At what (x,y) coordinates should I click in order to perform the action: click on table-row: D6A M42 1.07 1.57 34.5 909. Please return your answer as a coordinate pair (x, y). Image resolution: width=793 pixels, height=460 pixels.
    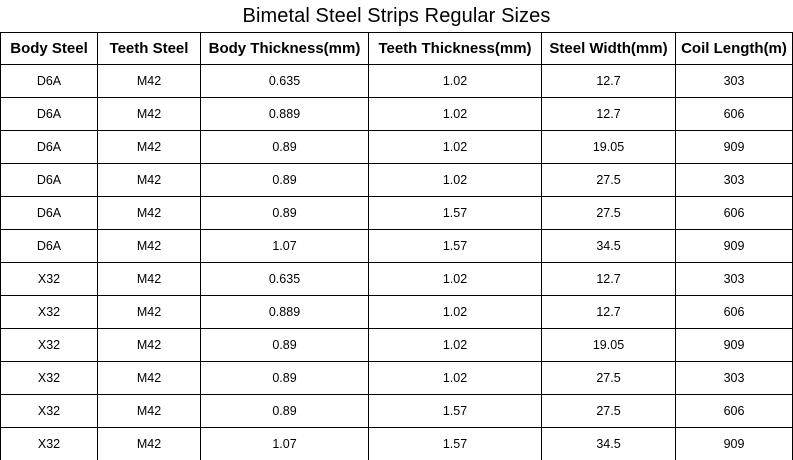
    Looking at the image, I should click on (396, 246).